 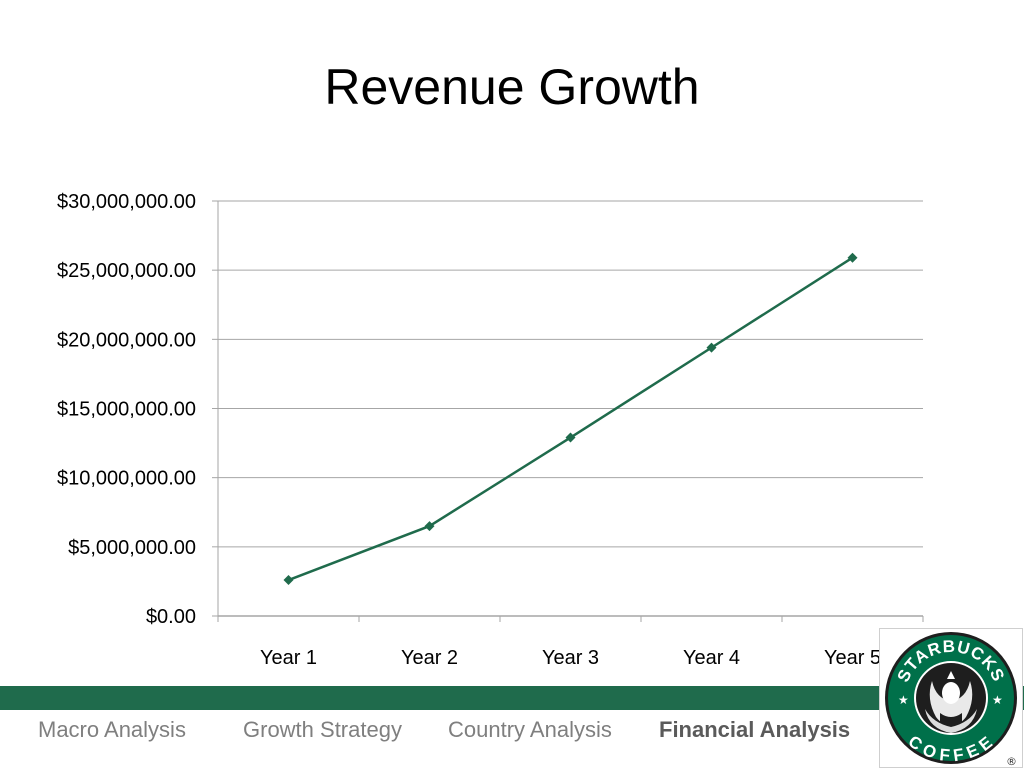 What do you see at coordinates (512, 698) in the screenshot?
I see `footer-band` at bounding box center [512, 698].